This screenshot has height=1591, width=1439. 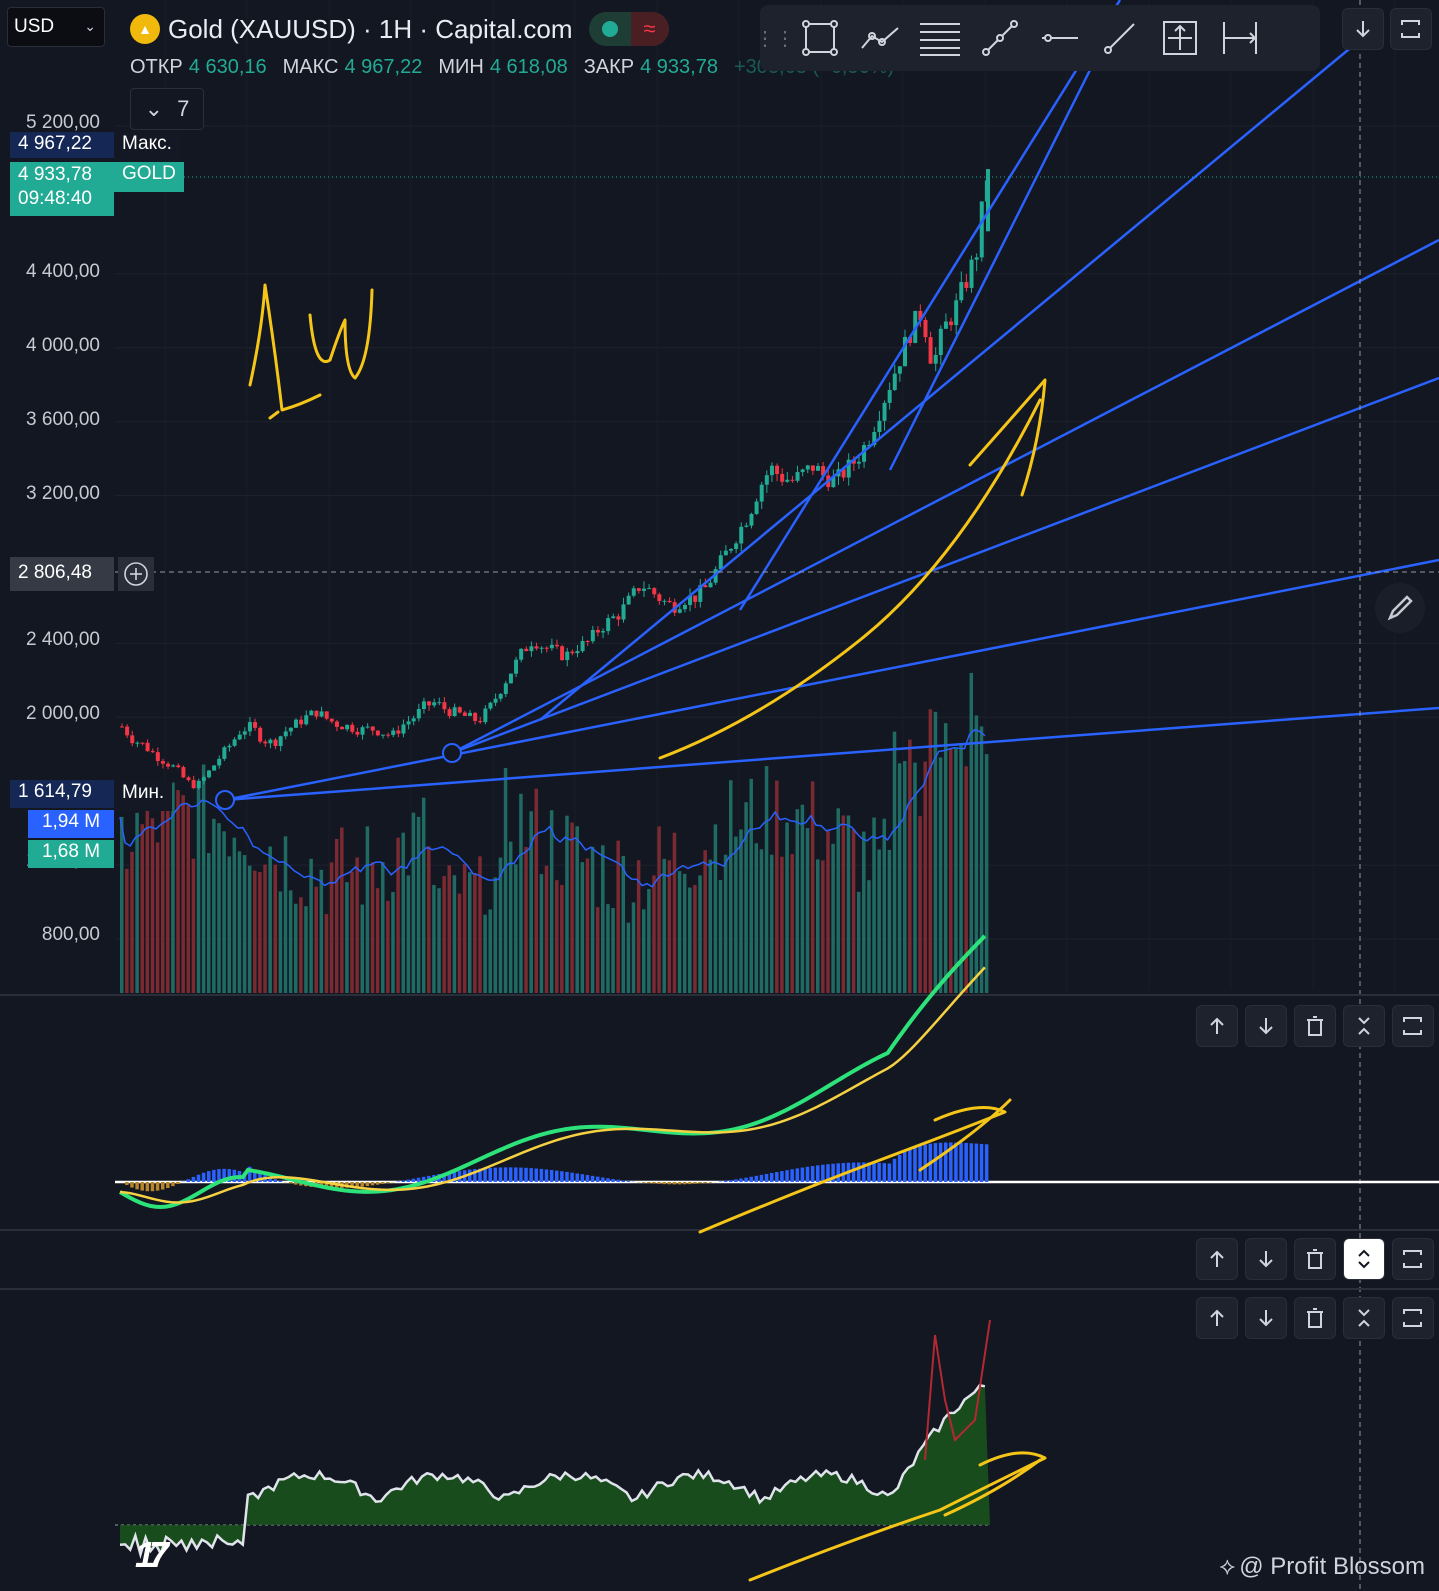 What do you see at coordinates (1364, 1259) in the screenshot?
I see `expand-icon` at bounding box center [1364, 1259].